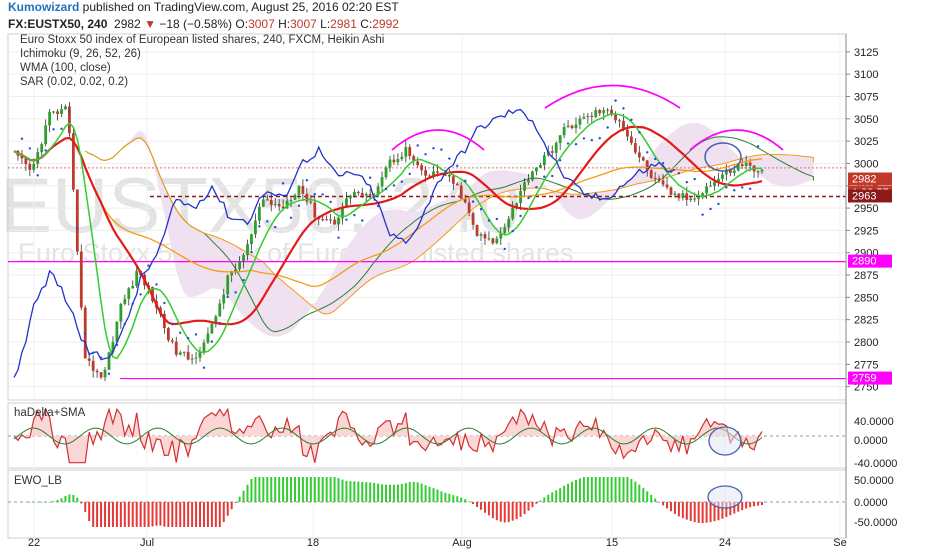  I want to click on wma-legend: WMA (100, close), so click(65, 68).